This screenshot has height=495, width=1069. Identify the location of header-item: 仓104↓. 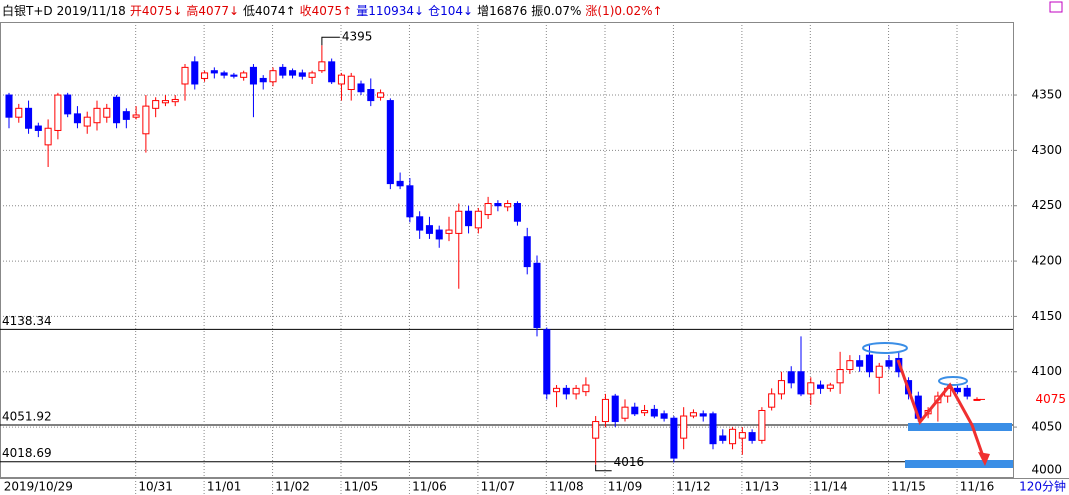
(450, 11).